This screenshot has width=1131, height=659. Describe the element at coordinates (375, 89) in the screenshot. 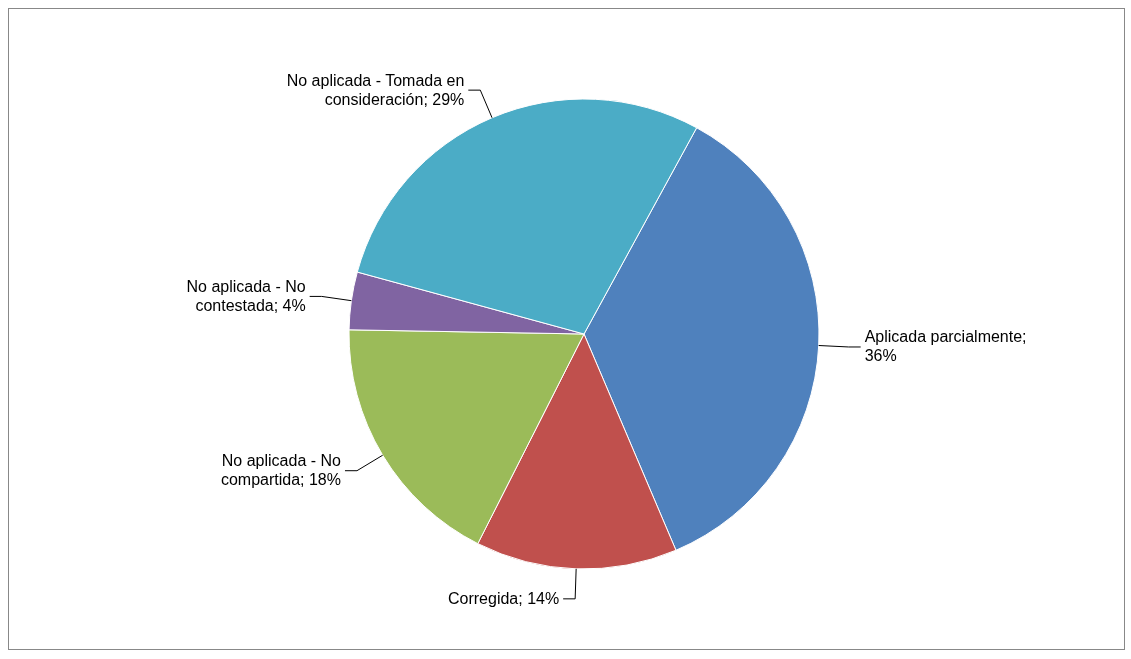

I see `slice-label: No aplicada - Tomada en consideración; 29%` at that location.